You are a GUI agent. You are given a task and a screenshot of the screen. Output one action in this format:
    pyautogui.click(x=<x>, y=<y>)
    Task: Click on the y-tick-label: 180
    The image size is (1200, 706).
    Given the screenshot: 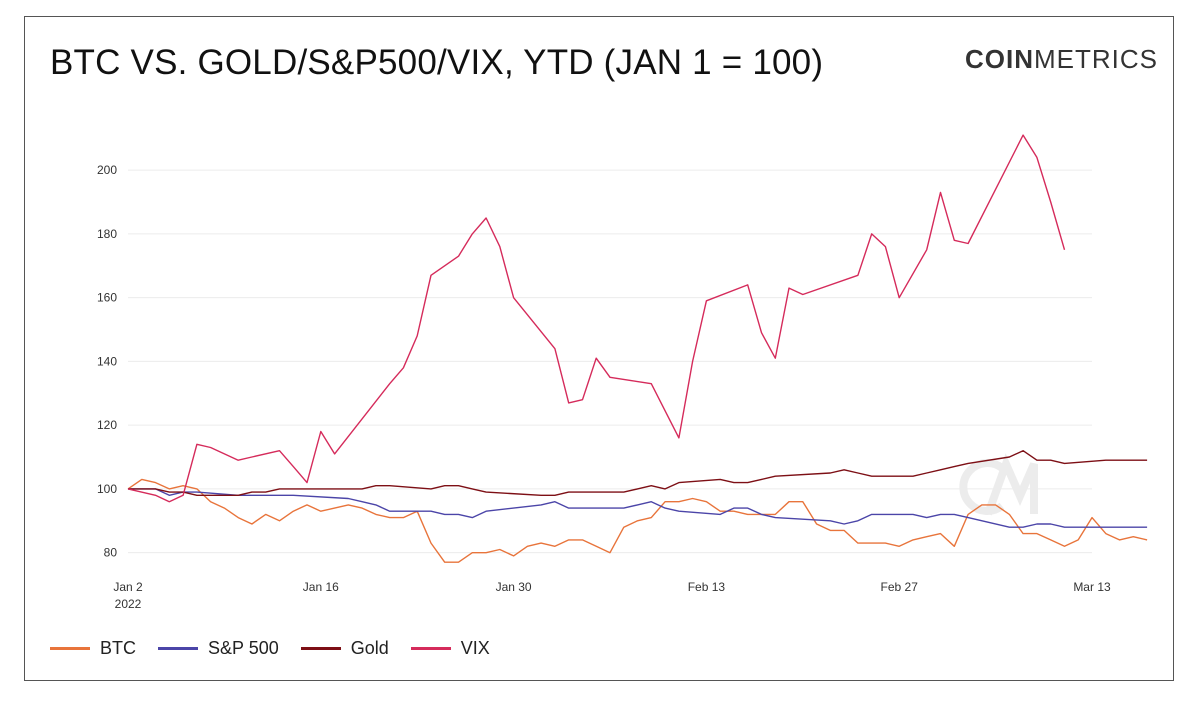 What is the action you would take?
    pyautogui.click(x=107, y=234)
    